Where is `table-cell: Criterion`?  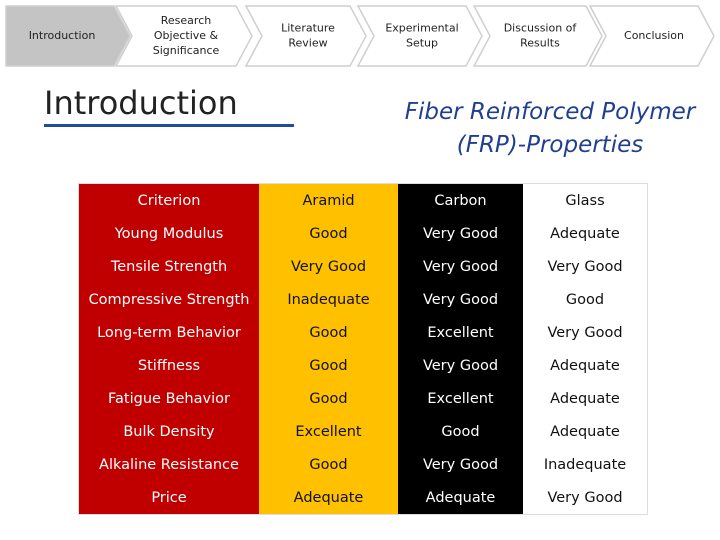 table-cell: Criterion is located at coordinates (169, 200).